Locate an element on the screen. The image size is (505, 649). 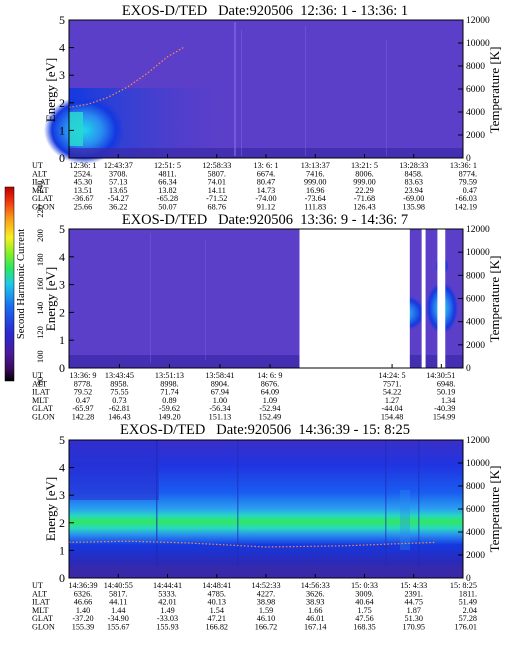
ephemeris-ilat-value: 51.49 is located at coordinates (468, 602).